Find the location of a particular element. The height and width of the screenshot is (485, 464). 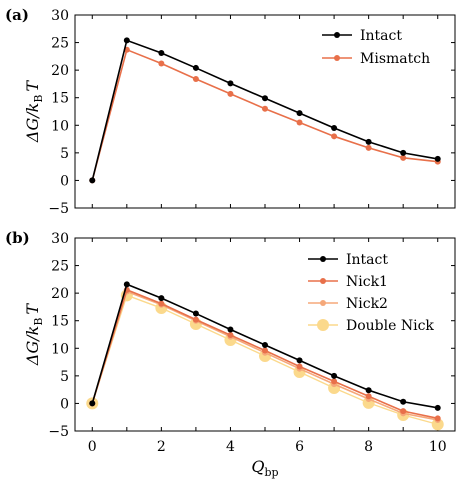

legend: Intact Nick1 Nick2 Double Nick is located at coordinates (371, 293).